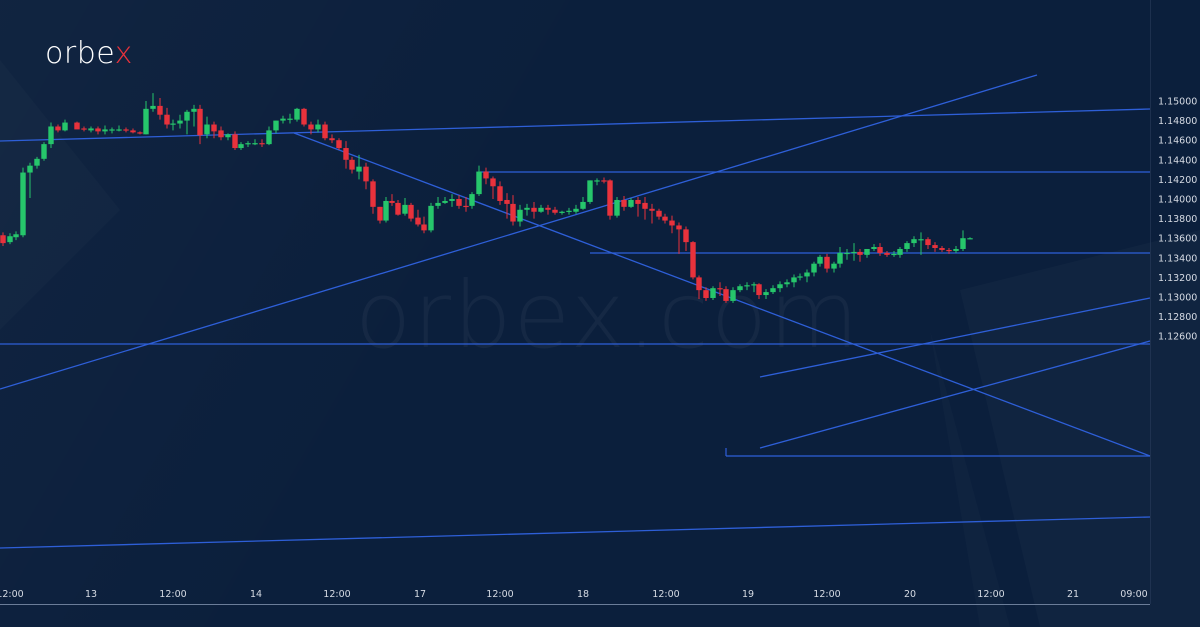  Describe the element at coordinates (575, 125) in the screenshot. I see `trendline-upper-resistance` at that location.